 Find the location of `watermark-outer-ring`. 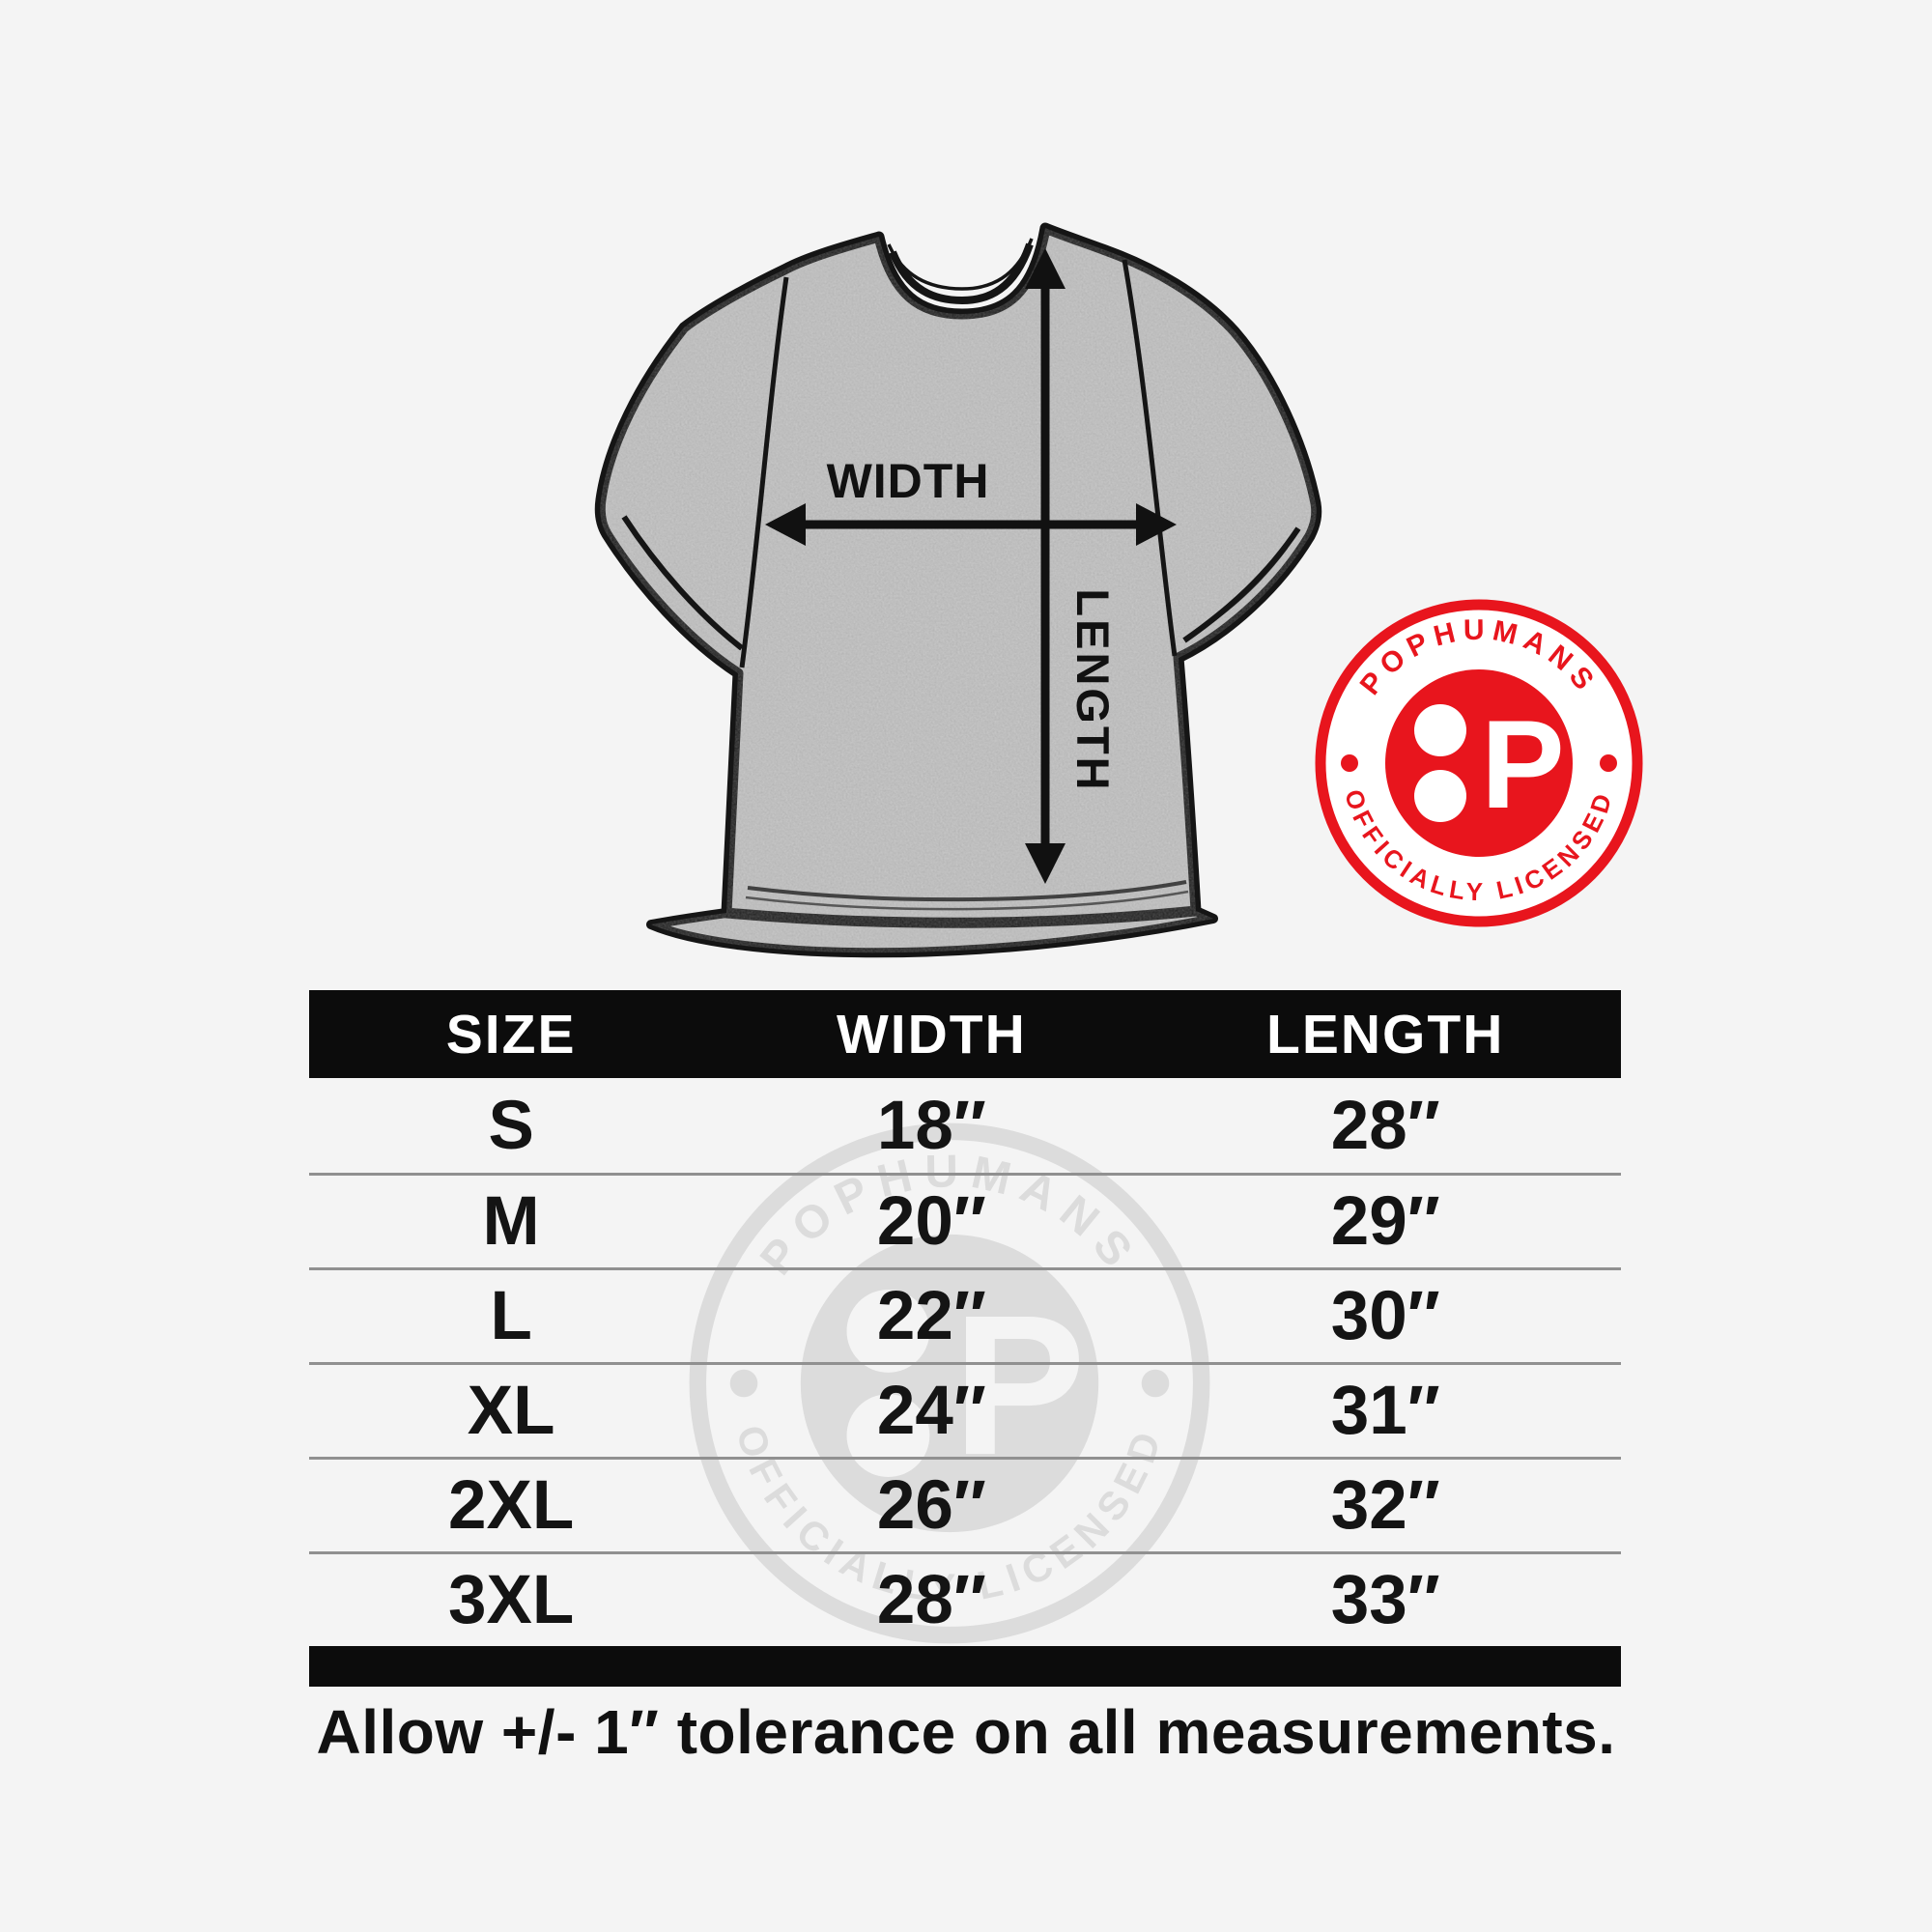

watermark-outer-ring is located at coordinates (949, 1383).